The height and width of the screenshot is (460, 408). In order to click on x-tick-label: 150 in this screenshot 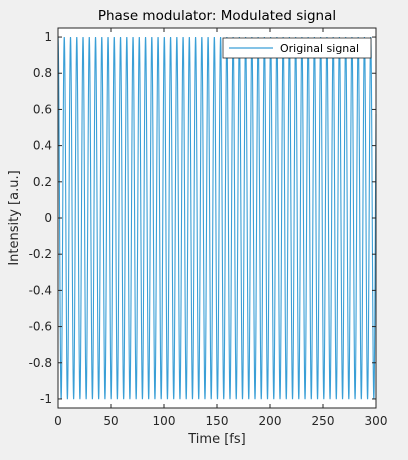, I will do `click(217, 421)`.